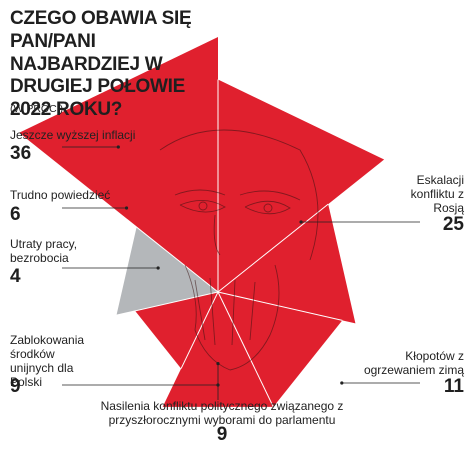  Describe the element at coordinates (453, 386) in the screenshot. I see `value-label-heating: 11` at that location.